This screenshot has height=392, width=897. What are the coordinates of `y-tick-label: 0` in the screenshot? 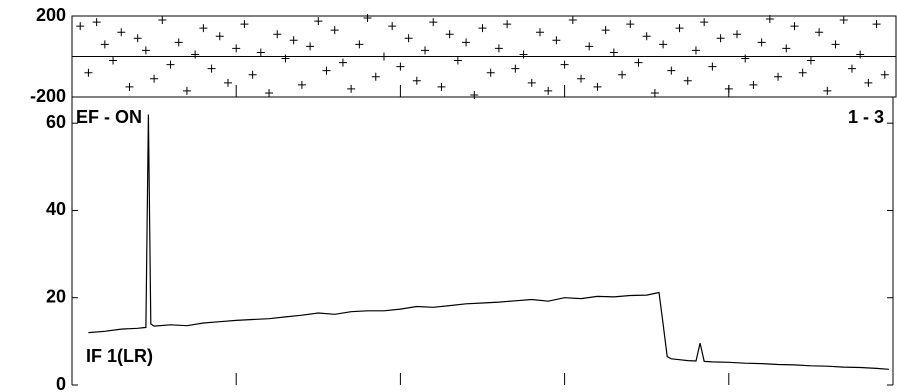 It's located at (61, 383).